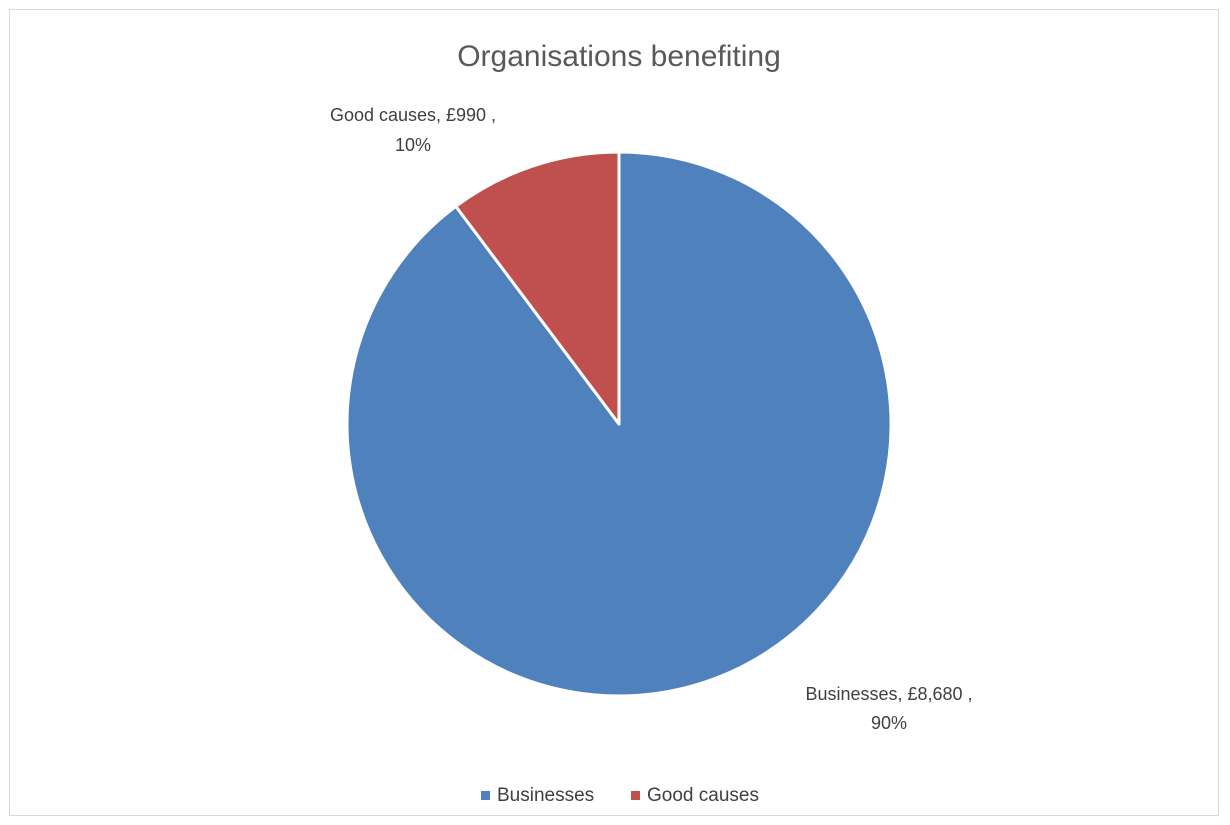  I want to click on data-label-businesses-line2: 90%, so click(889, 723).